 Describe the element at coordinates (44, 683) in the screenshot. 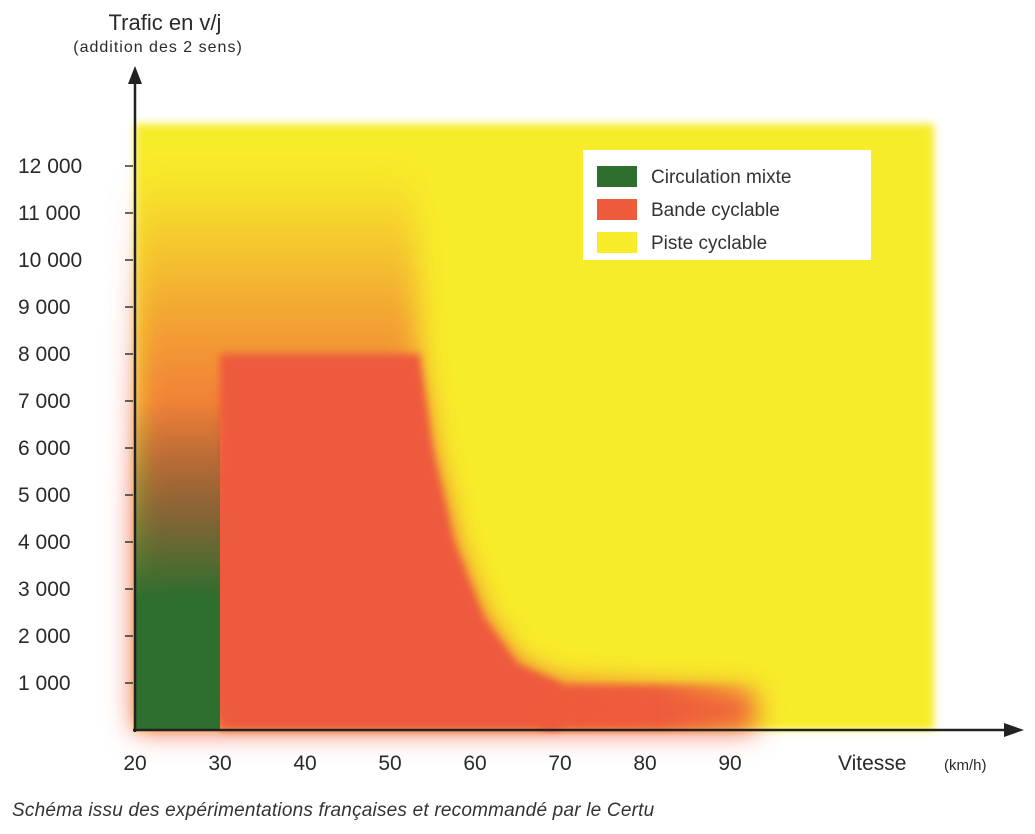

I see `y-tick-label: 1 000` at that location.